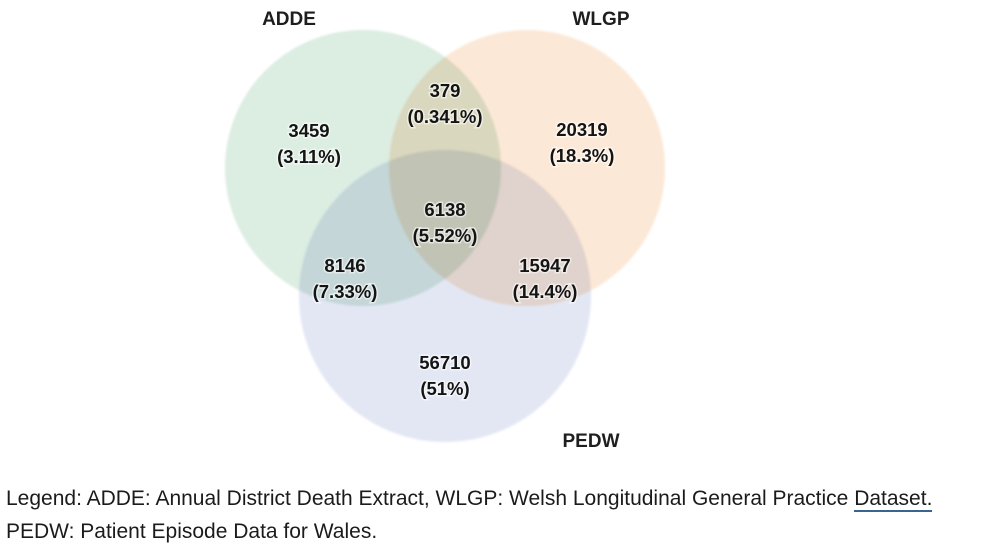 The width and height of the screenshot is (1000, 558). Describe the element at coordinates (444, 388) in the screenshot. I see `pedw-only-percent: (51%)` at that location.